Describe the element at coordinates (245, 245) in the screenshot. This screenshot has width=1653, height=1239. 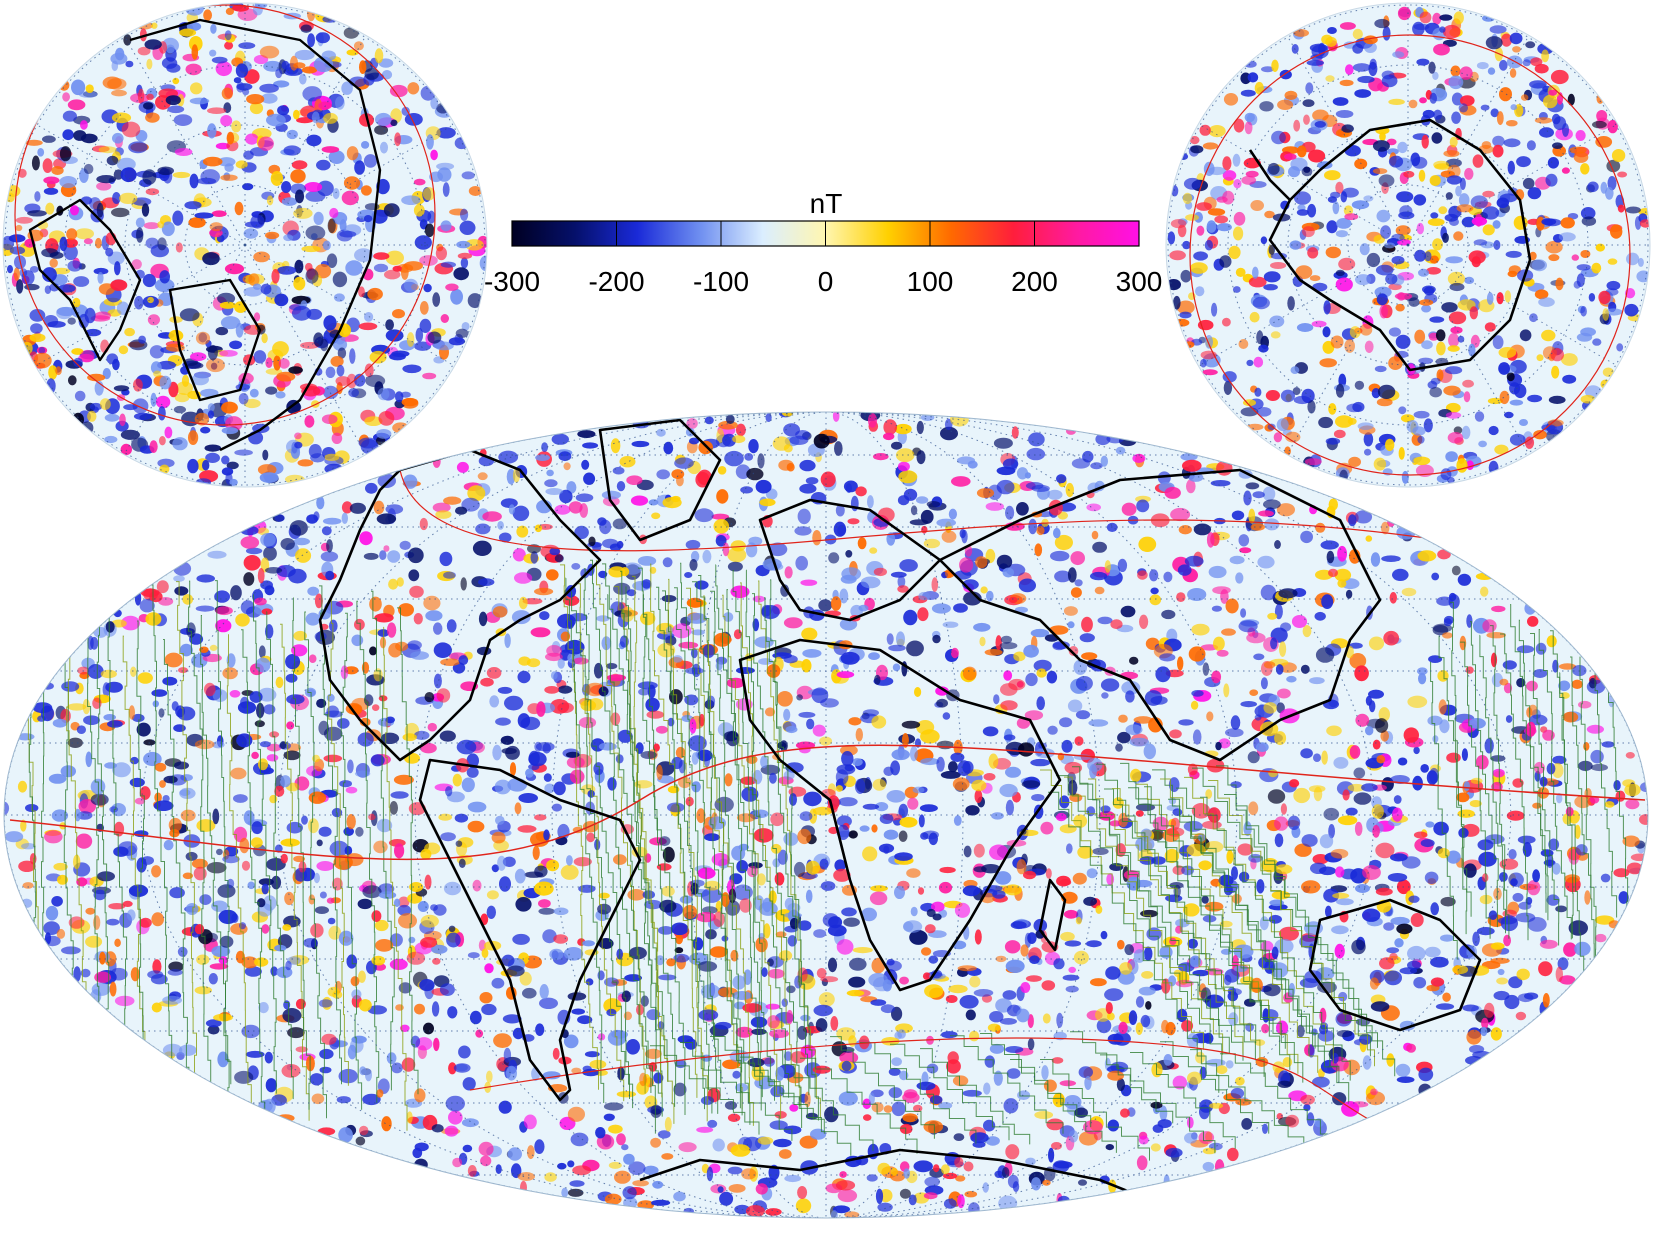
I see `polar-graticule-circle` at that location.